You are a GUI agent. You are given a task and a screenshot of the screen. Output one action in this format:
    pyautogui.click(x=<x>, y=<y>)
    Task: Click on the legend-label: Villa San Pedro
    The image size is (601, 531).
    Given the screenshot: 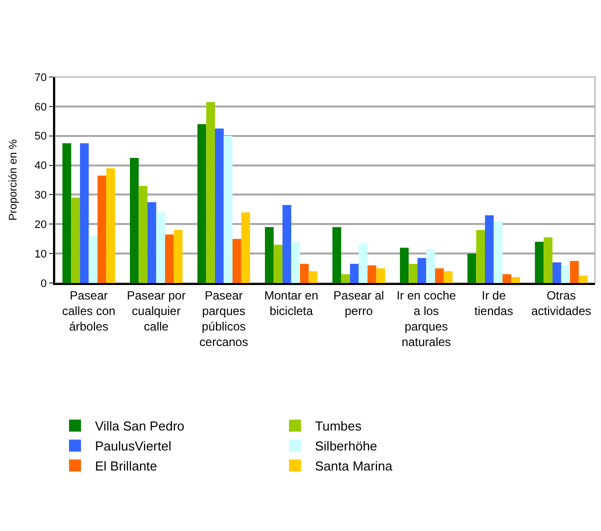 What is the action you would take?
    pyautogui.click(x=139, y=426)
    